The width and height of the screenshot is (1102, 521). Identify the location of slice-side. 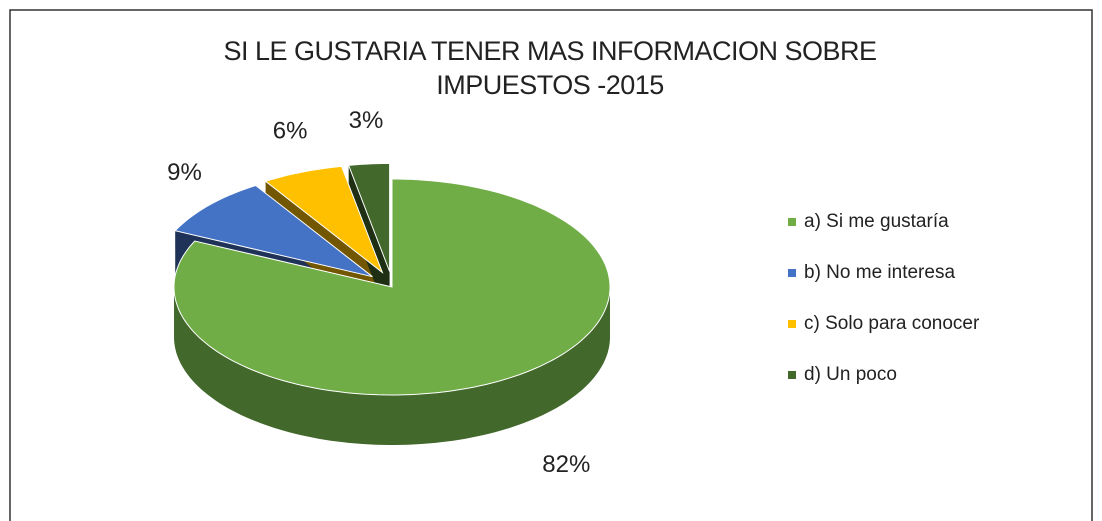
(392, 366).